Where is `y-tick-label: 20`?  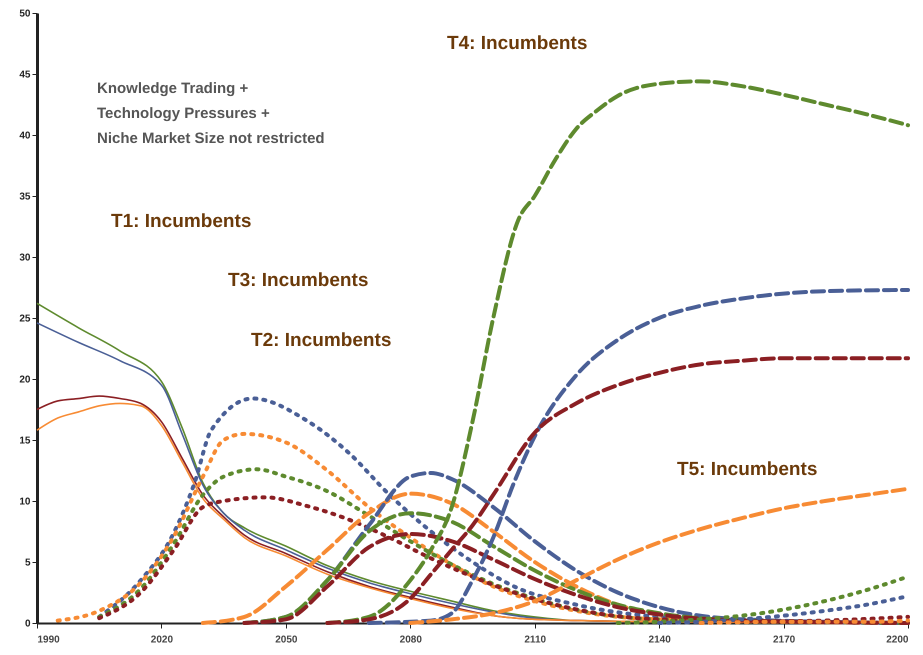
y-tick-label: 20 is located at coordinates (25, 380).